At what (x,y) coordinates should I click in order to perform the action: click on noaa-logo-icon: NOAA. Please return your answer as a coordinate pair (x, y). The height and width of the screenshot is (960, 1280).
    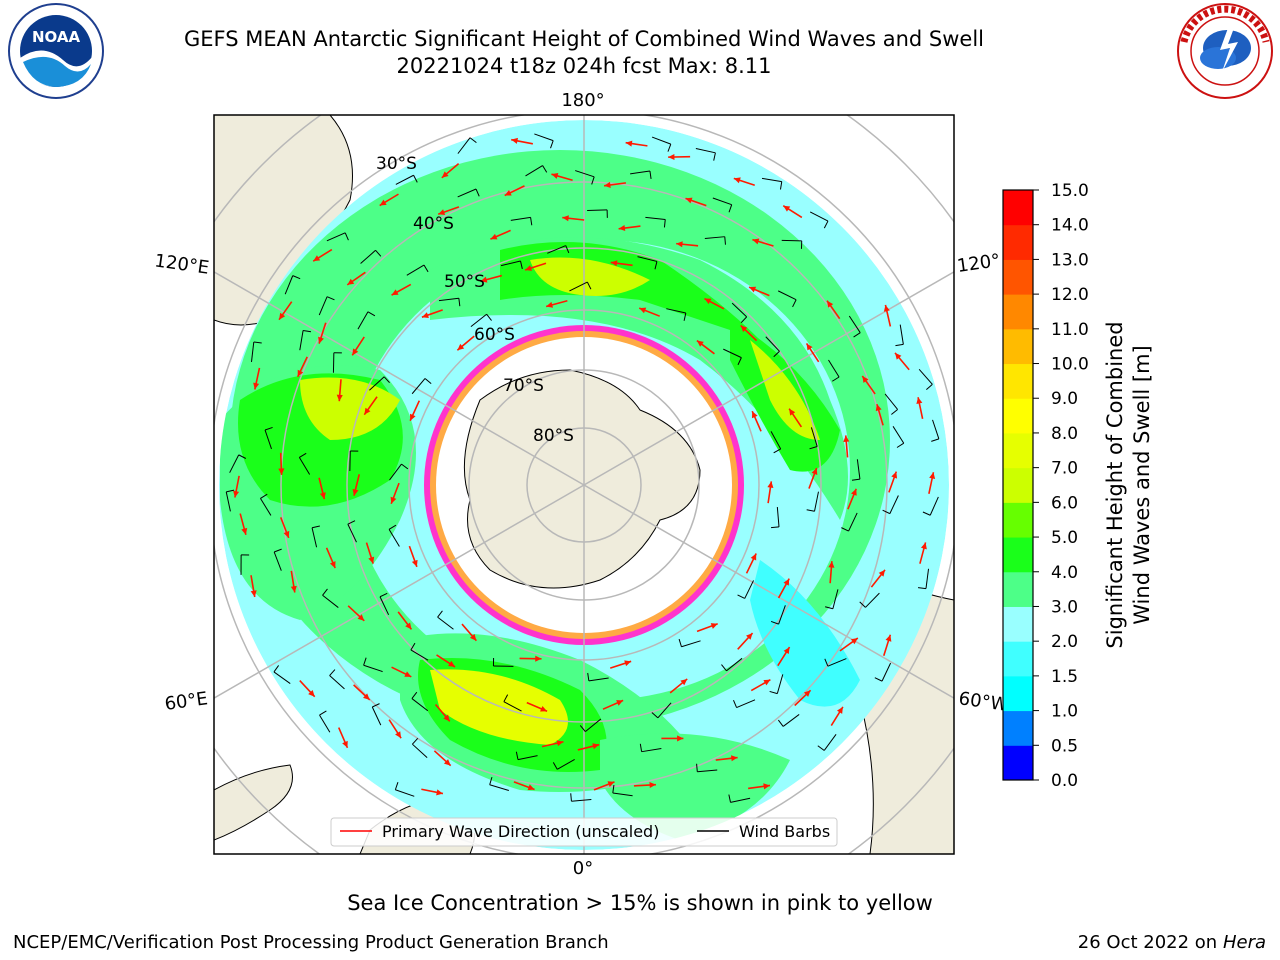
    Looking at the image, I should click on (56, 51).